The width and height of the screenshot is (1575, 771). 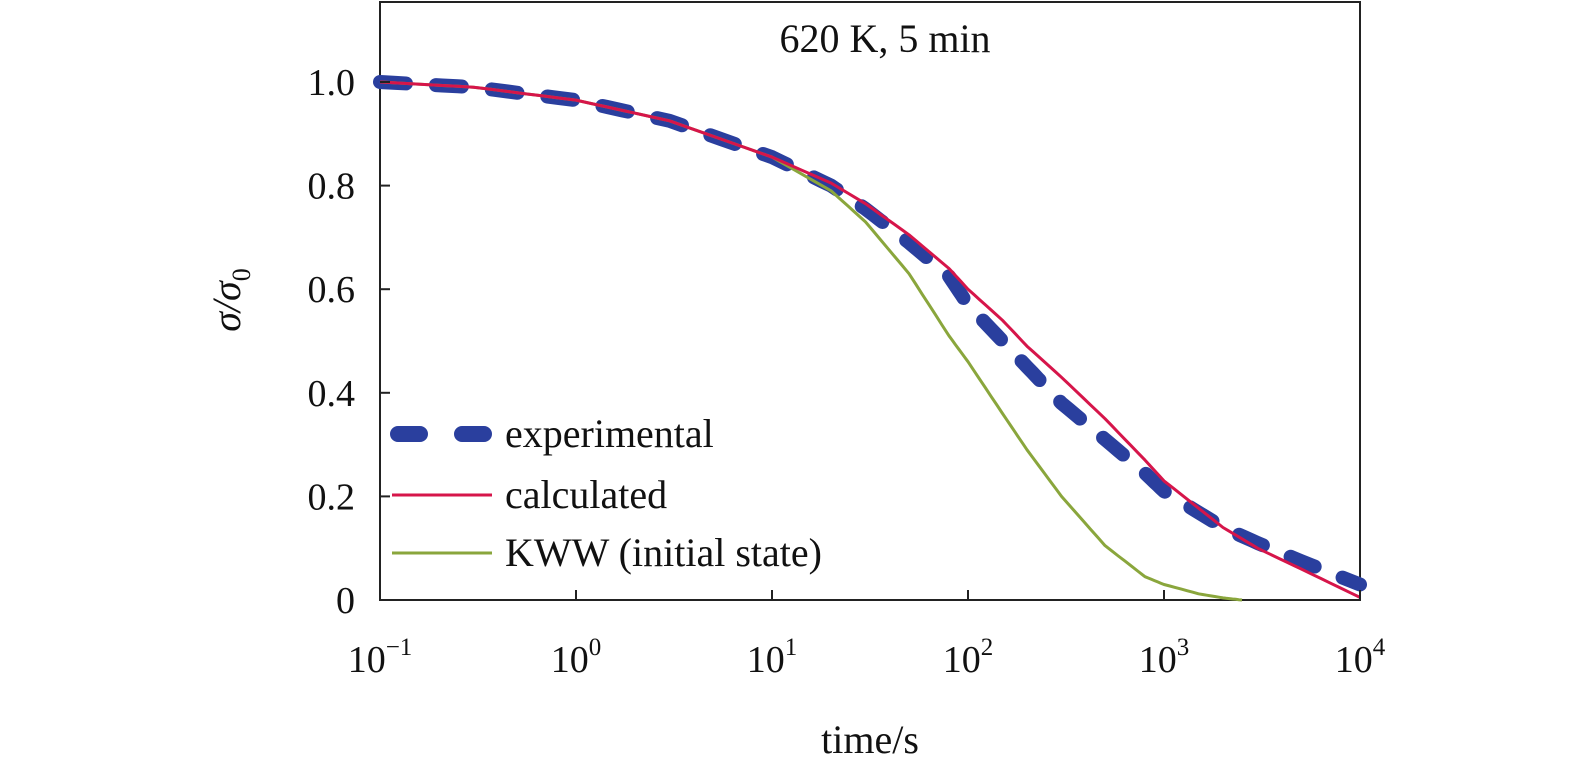 I want to click on x-tick-label: 10², so click(x=968, y=657).